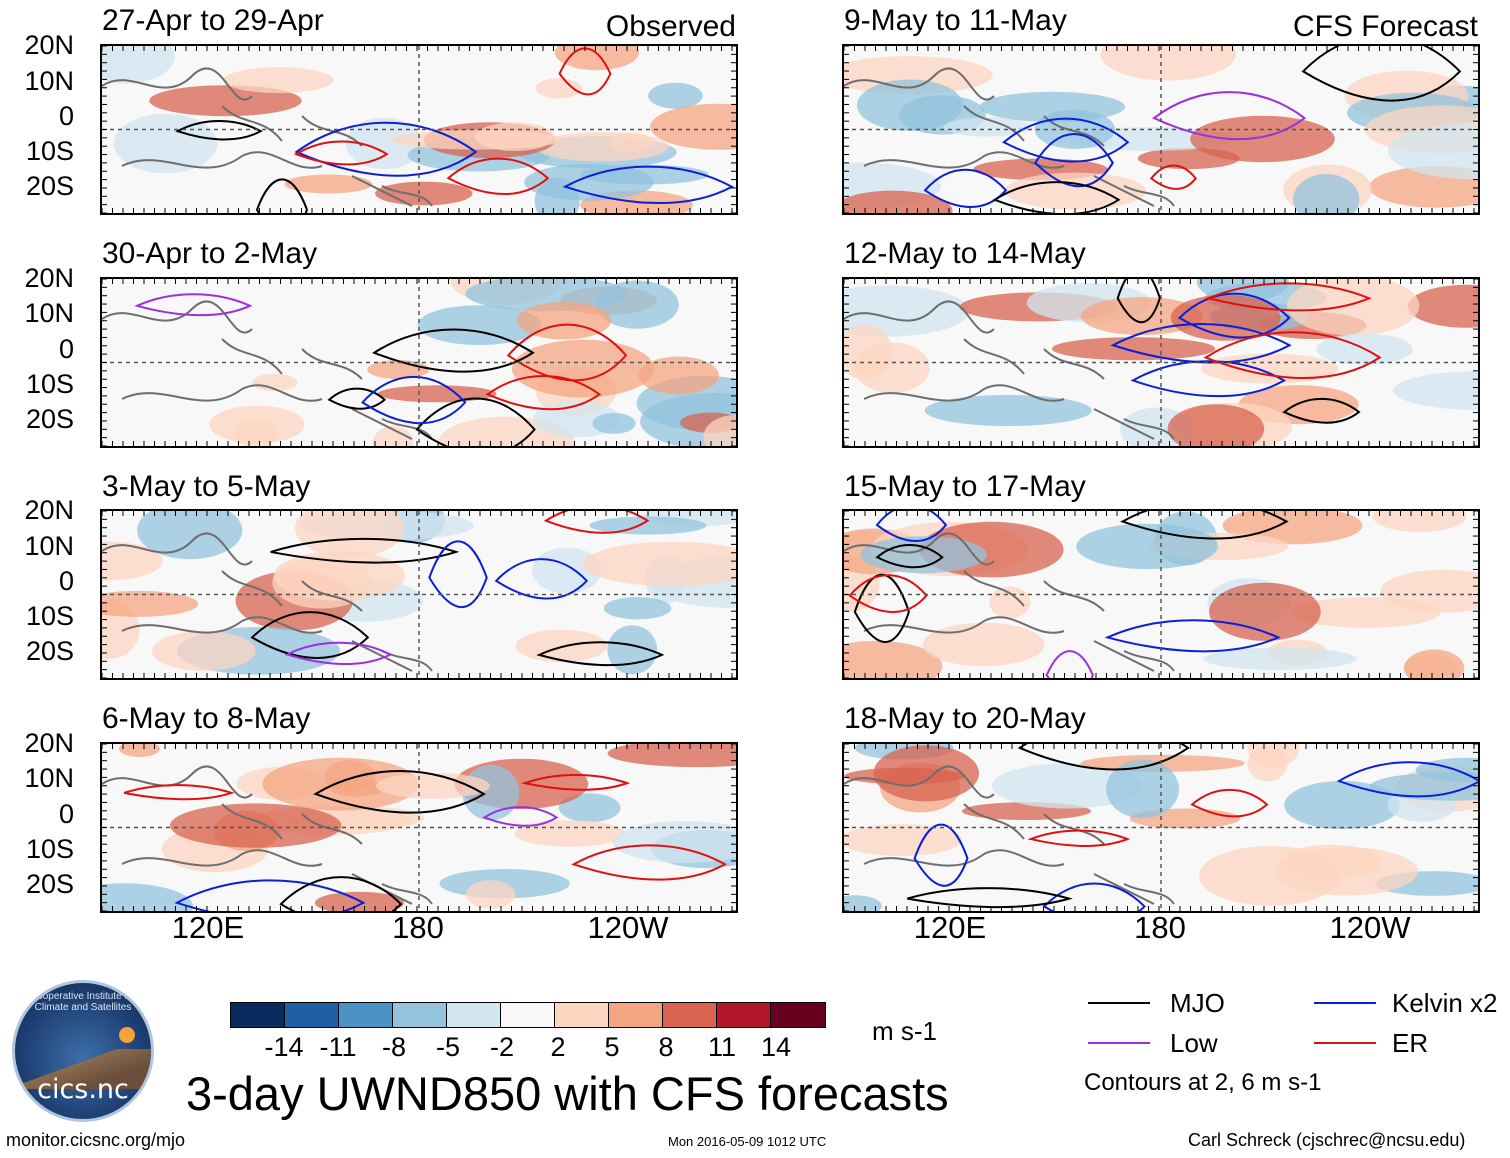 This screenshot has height=1158, width=1510. Describe the element at coordinates (210, 253) in the screenshot. I see `panel-title: 30-Apr to 2-May` at that location.